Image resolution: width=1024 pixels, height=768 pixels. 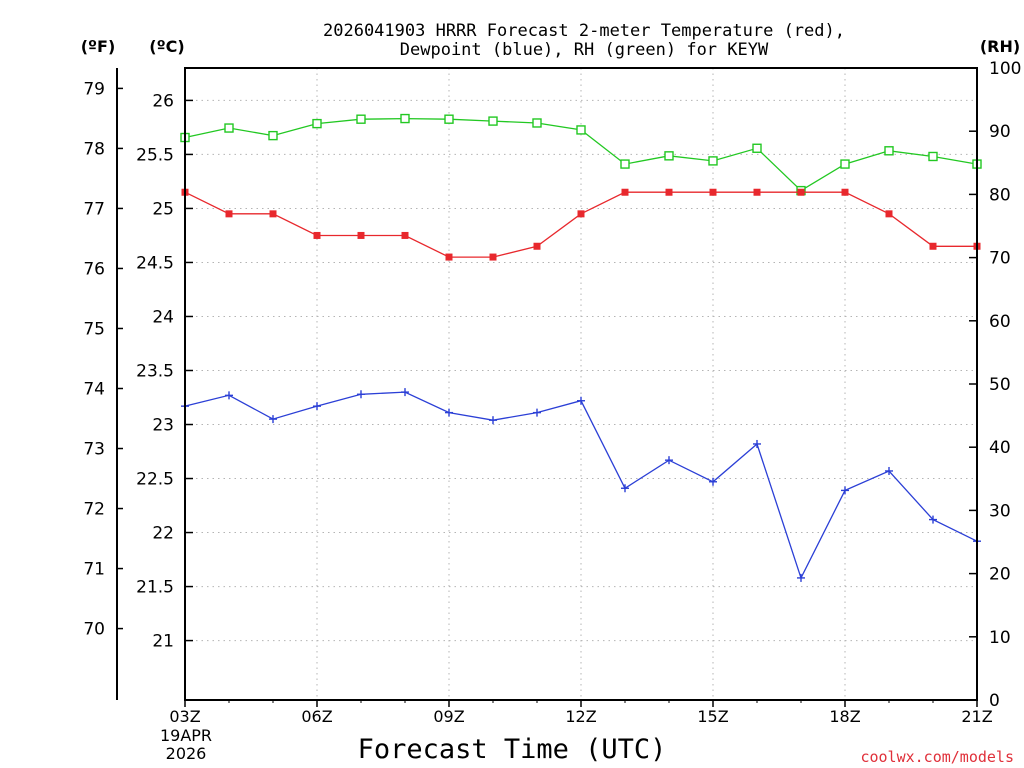 I want to click on fahrenheit-tick-label: 79, so click(x=94, y=89).